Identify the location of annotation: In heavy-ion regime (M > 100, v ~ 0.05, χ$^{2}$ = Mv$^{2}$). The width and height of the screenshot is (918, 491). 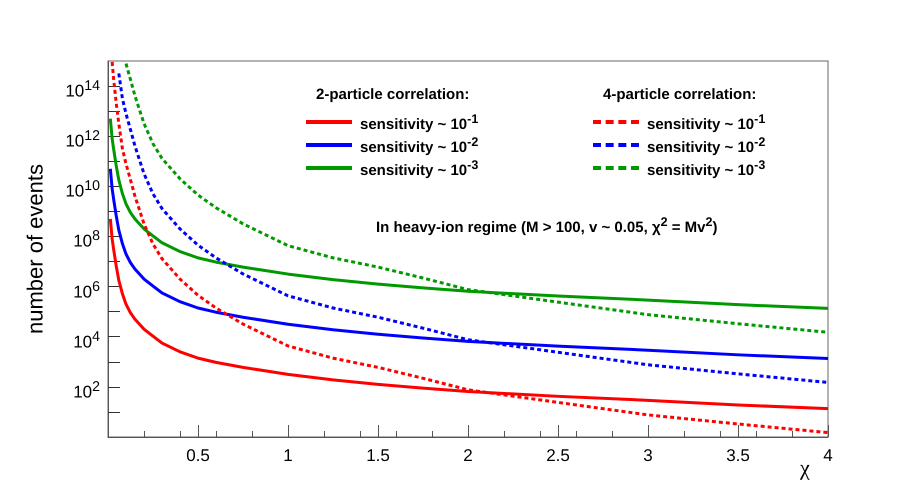
(547, 225).